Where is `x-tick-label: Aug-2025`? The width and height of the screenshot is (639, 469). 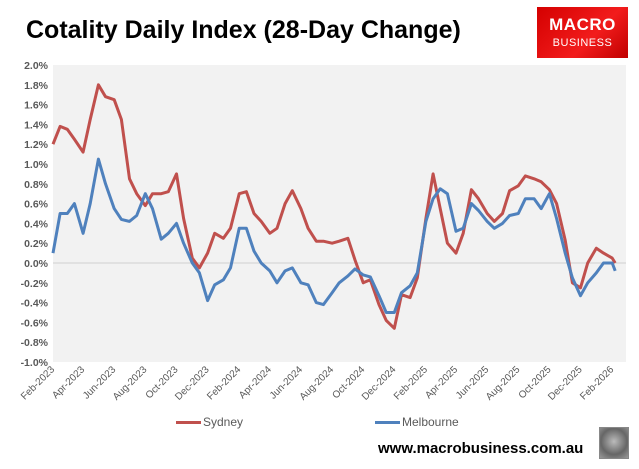 x-tick-label: Aug-2025 is located at coordinates (503, 383).